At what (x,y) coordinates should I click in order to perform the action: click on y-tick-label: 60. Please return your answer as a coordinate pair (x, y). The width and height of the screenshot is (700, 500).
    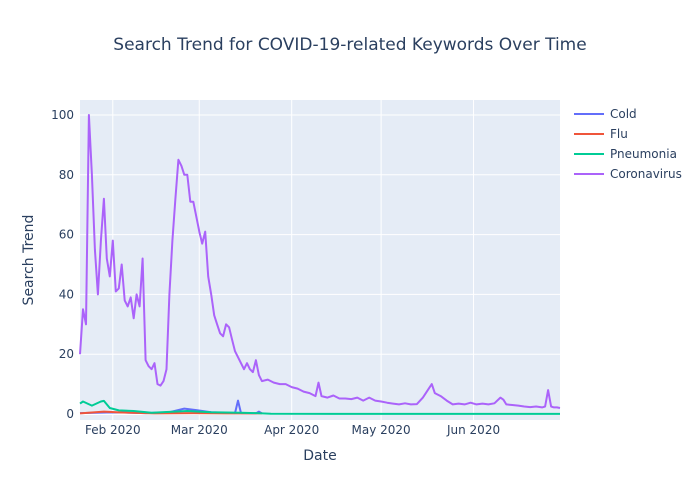
    Looking at the image, I should click on (66, 235).